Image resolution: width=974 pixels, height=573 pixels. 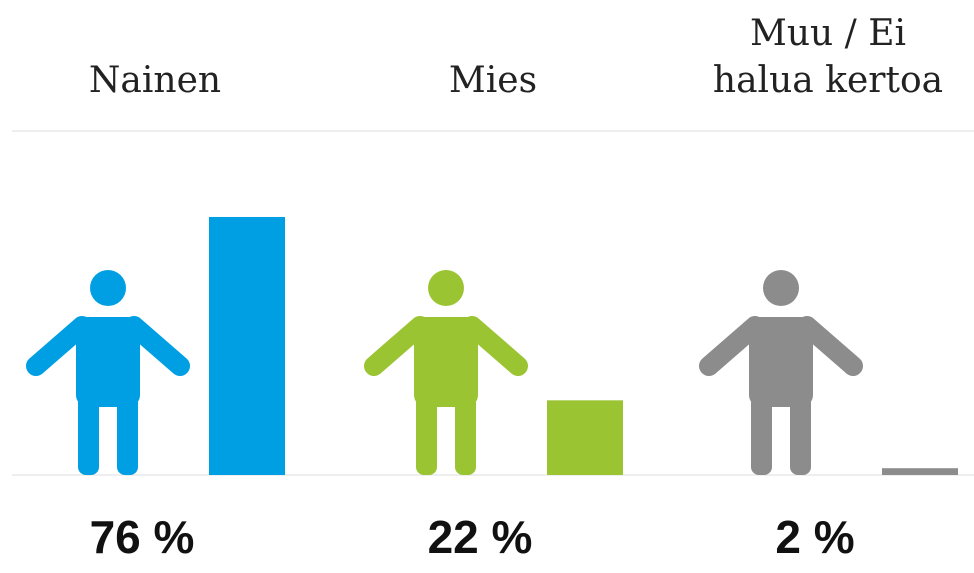 I want to click on category-label: Mies, so click(x=493, y=80).